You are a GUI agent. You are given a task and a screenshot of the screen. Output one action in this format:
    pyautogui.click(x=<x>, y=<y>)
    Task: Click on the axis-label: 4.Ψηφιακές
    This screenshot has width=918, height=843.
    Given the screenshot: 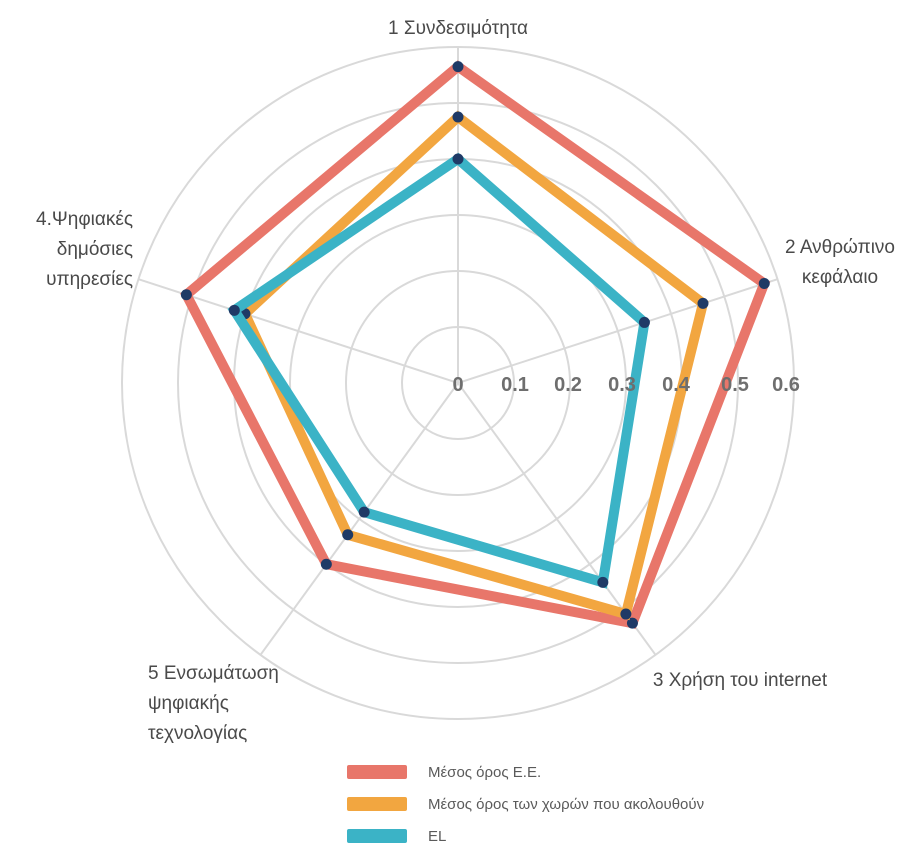 What is the action you would take?
    pyautogui.click(x=84, y=219)
    